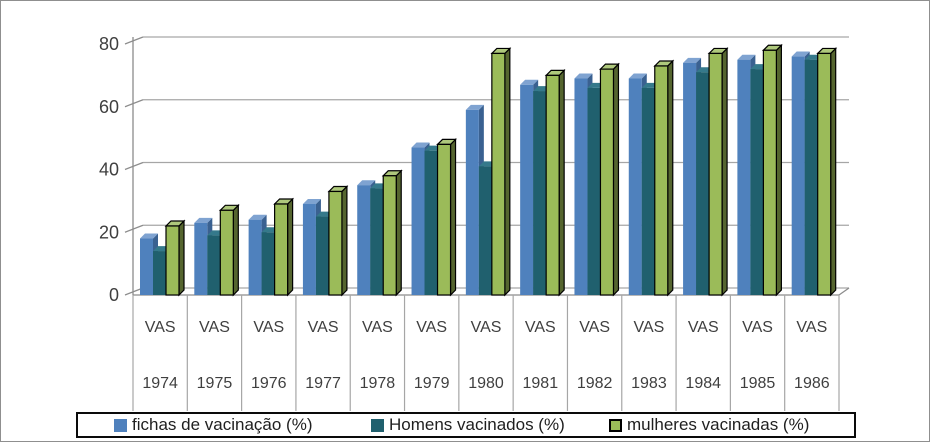 Image resolution: width=930 pixels, height=442 pixels. Describe the element at coordinates (844, 291) in the screenshot. I see `floor-edge` at that location.